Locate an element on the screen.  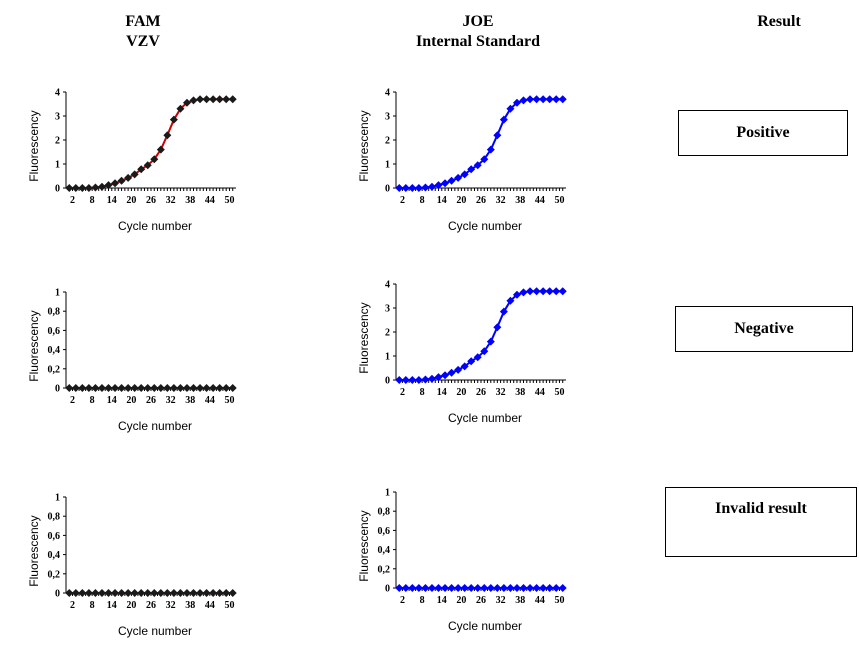
result-invalid-box: Invalid result is located at coordinates (761, 522).